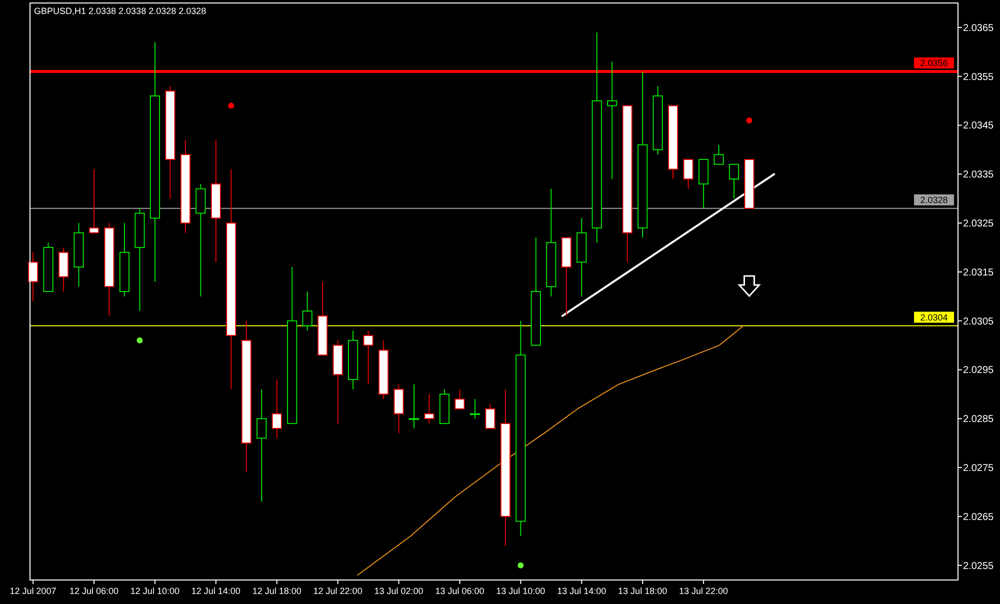  Describe the element at coordinates (581, 591) in the screenshot. I see `x-tick-label: 13 Jul 14:00` at that location.